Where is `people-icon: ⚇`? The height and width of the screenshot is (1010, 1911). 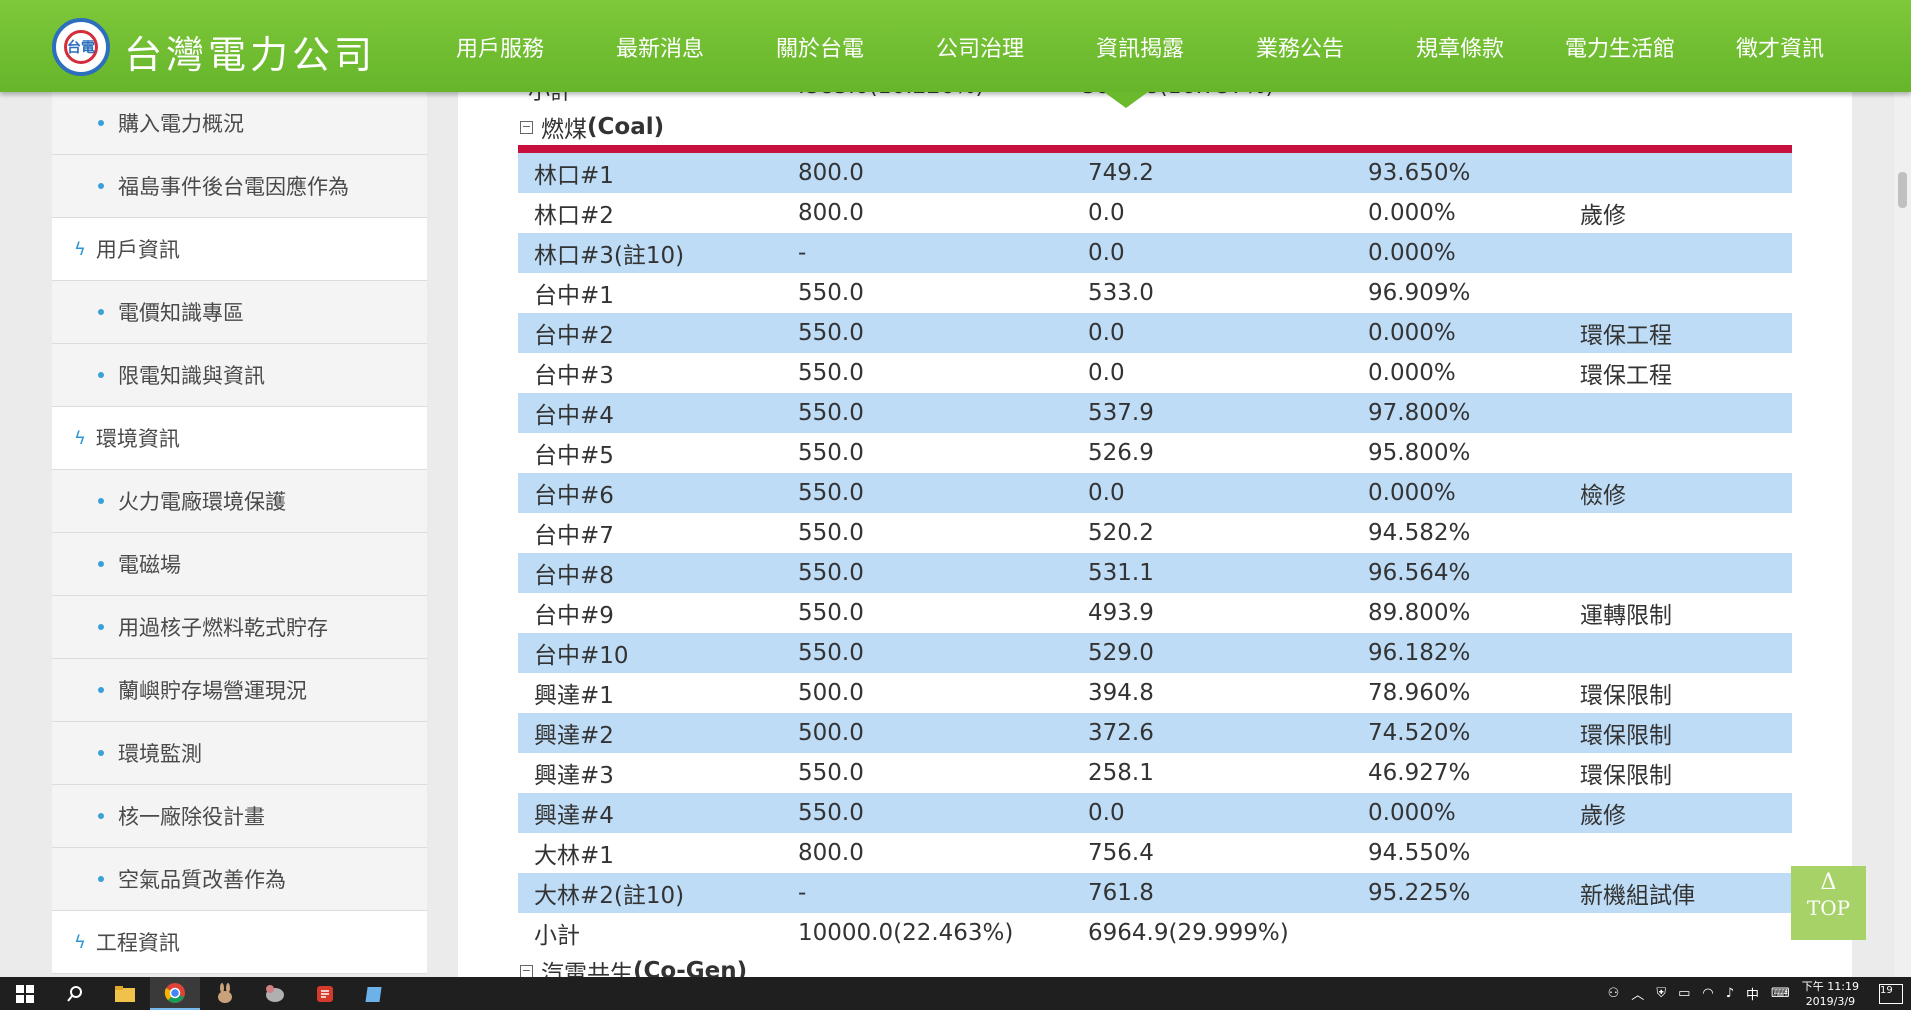 people-icon: ⚇ is located at coordinates (1613, 993).